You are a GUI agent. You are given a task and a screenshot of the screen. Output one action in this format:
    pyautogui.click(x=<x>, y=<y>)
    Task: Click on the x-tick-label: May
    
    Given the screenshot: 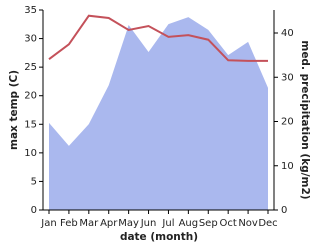 What is the action you would take?
    pyautogui.click(x=128, y=223)
    